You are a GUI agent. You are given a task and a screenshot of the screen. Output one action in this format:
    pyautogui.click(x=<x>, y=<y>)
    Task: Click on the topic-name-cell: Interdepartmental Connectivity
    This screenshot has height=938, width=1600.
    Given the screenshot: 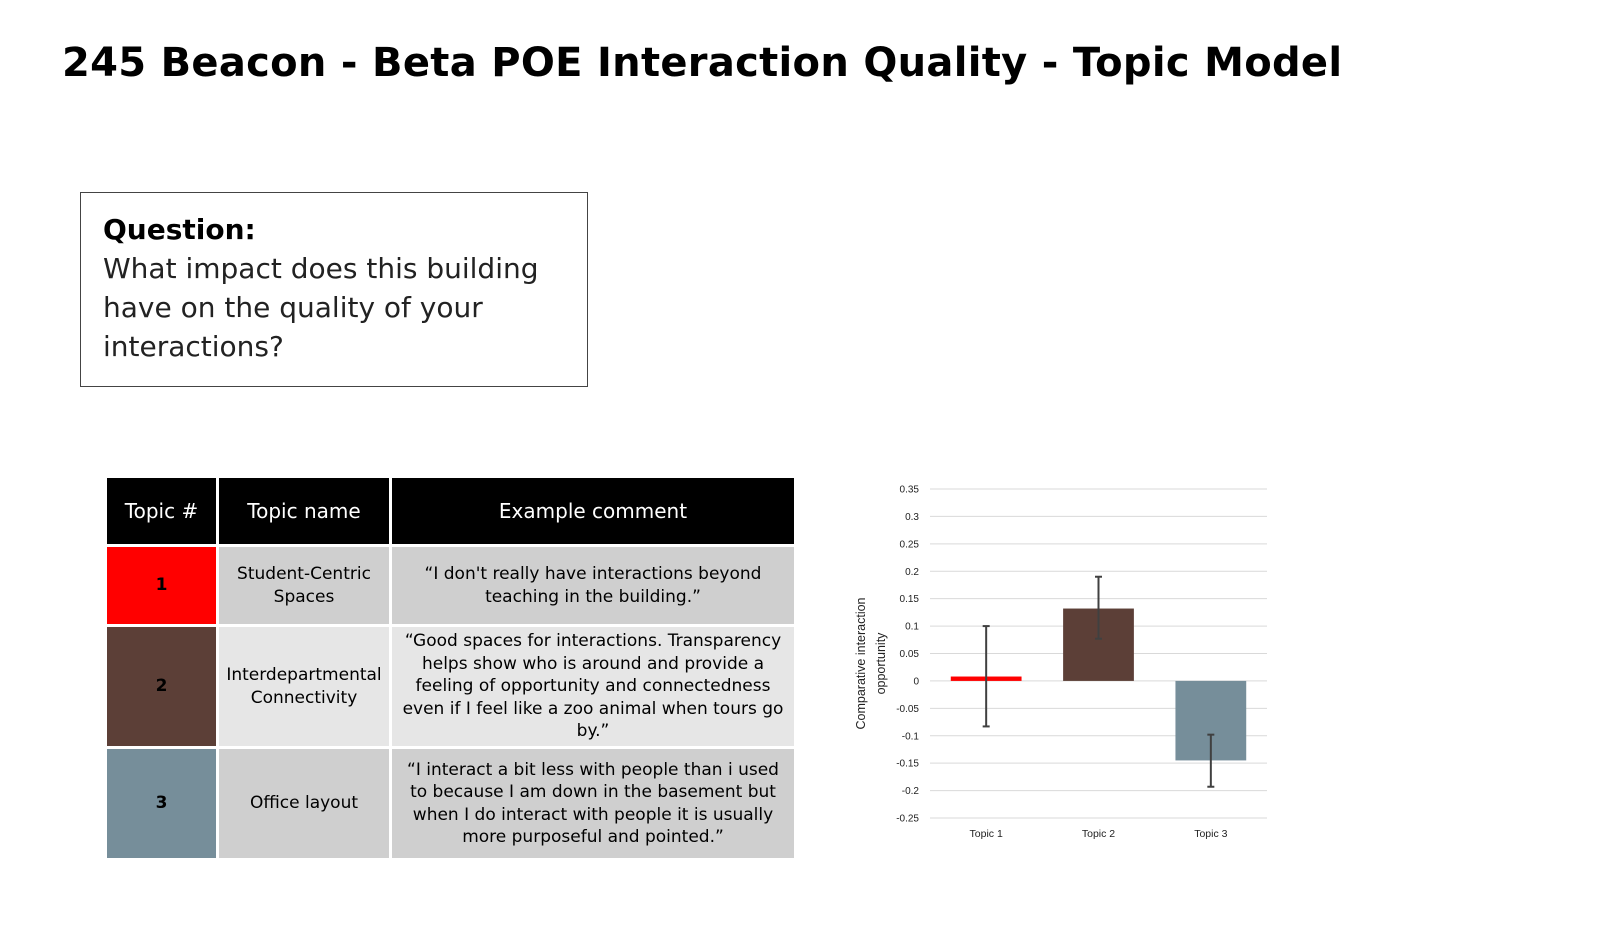 What is the action you would take?
    pyautogui.click(x=304, y=686)
    